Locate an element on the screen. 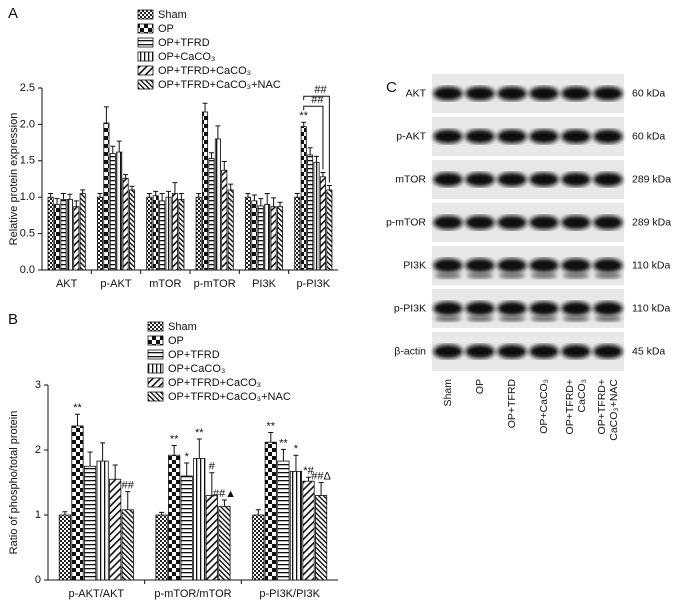  y-tick-label: 3 is located at coordinates (38, 385).